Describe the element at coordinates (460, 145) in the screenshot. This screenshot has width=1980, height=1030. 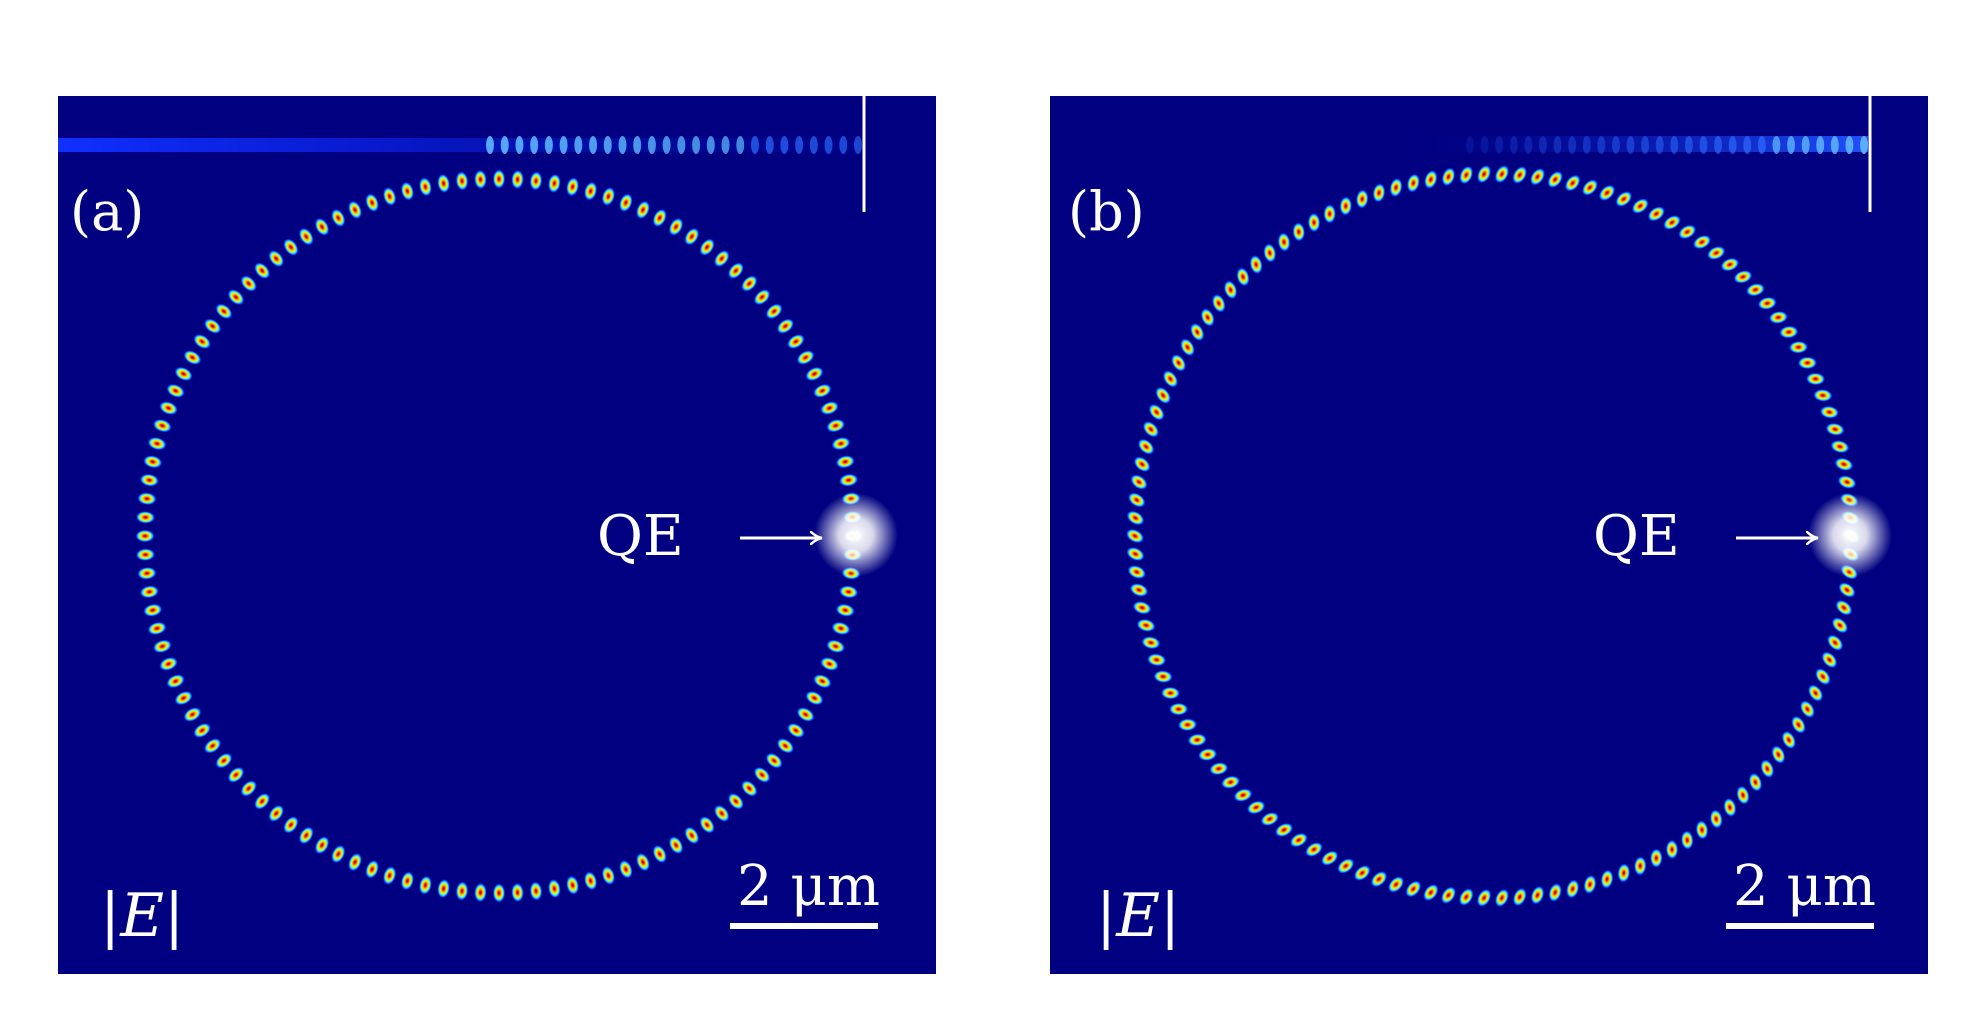
I see `panel-a-waveguide-field` at that location.